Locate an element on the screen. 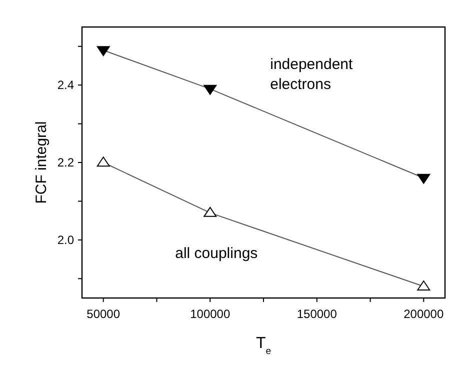 The image size is (474, 380). x-tick-label: 50000 is located at coordinates (103, 314).